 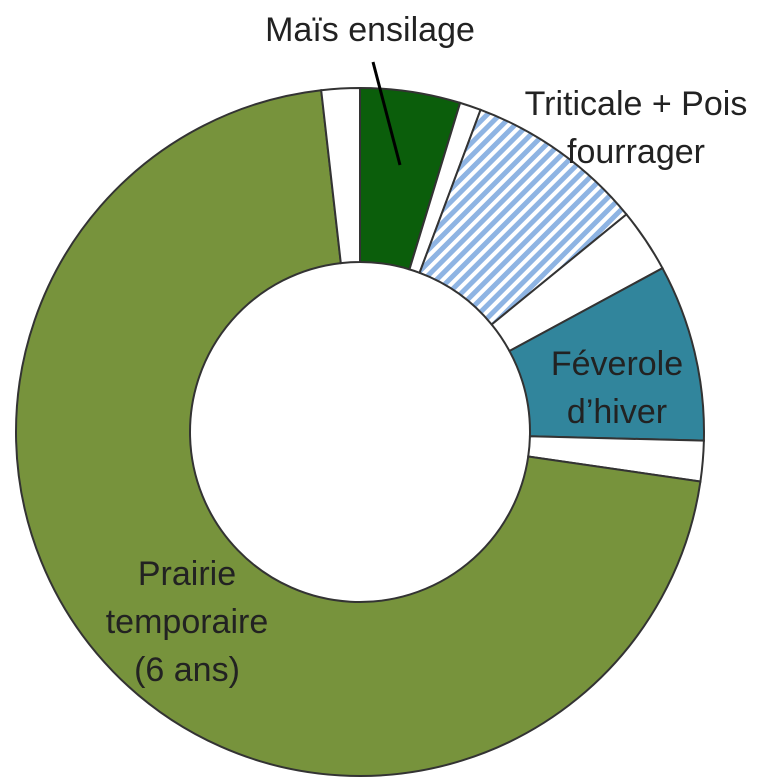 I want to click on slice-label: Maïs ensilage, so click(x=370, y=30).